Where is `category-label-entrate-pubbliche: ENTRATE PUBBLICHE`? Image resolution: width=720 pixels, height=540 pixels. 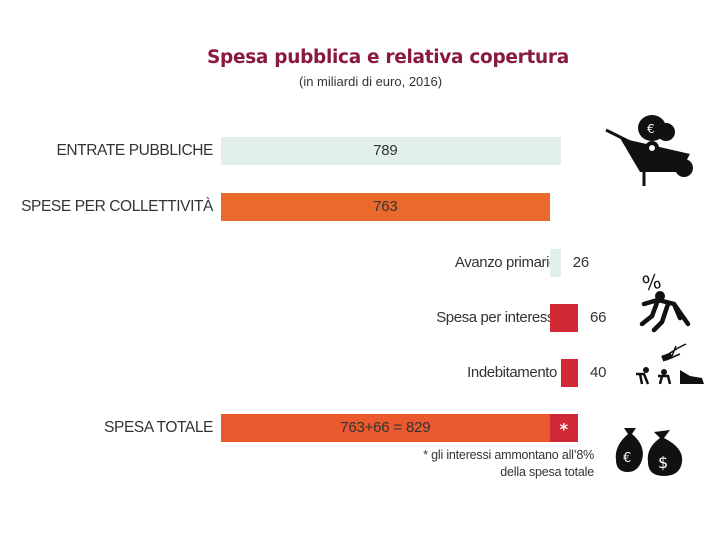
category-label-entrate-pubbliche: ENTRATE PUBBLICHE is located at coordinates (134, 150).